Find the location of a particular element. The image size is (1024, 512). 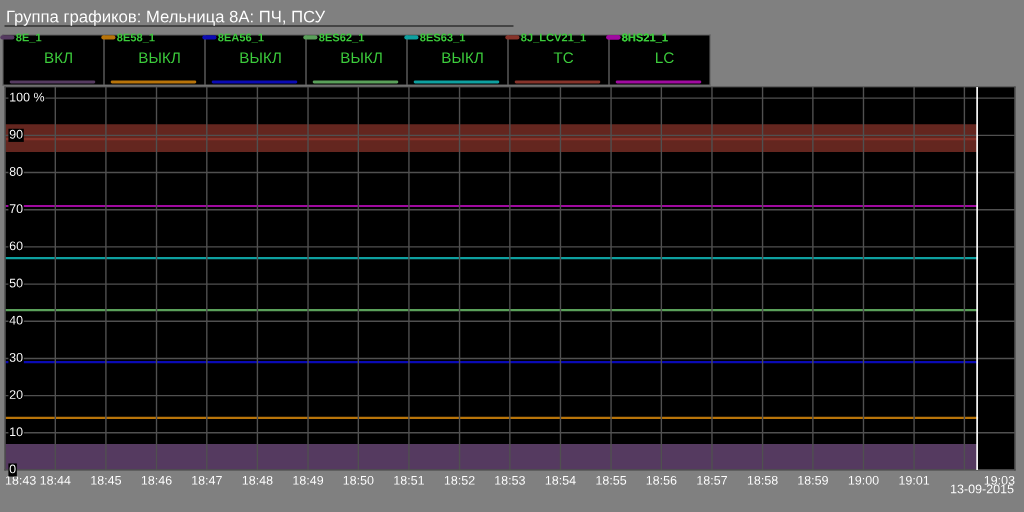

x-tick-label: 18:44 is located at coordinates (55, 480).